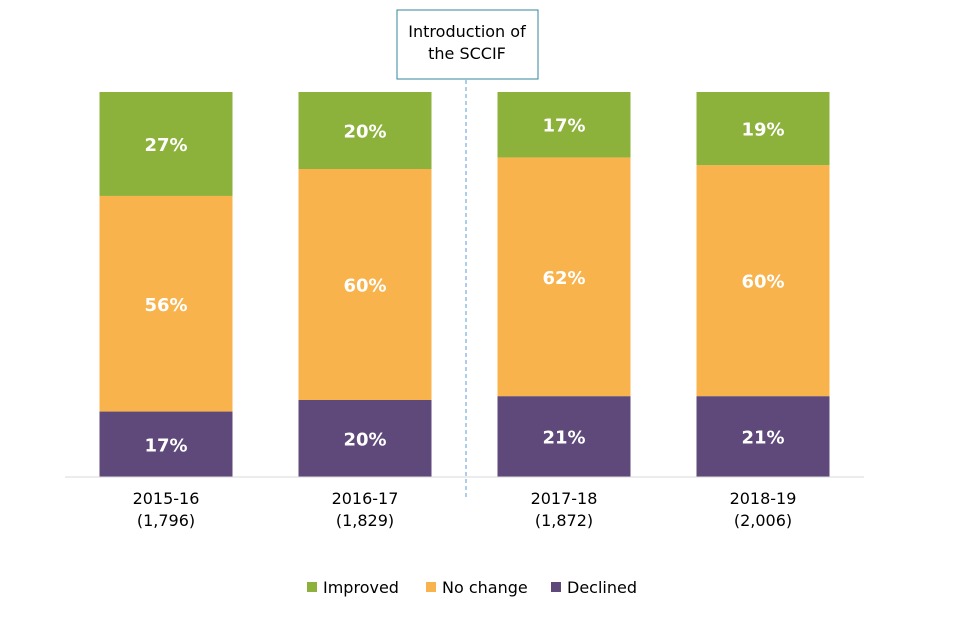 This screenshot has width=960, height=640. What do you see at coordinates (365, 520) in the screenshot?
I see `category-count-2016-17: (1,829)` at bounding box center [365, 520].